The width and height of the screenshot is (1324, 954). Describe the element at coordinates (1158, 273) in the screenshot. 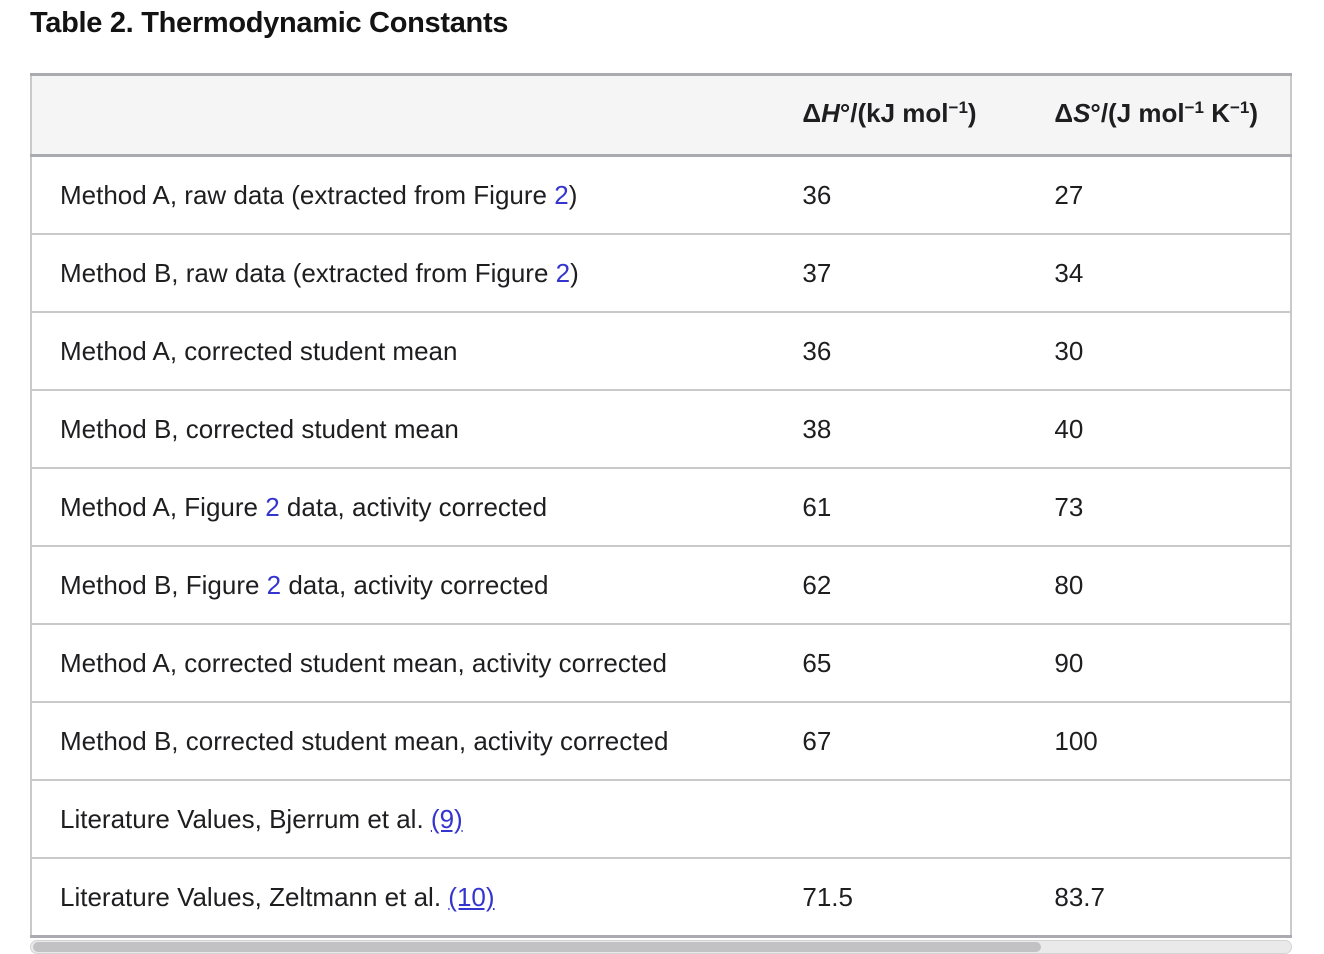

I see `delta-s-value-cell: 34` at that location.